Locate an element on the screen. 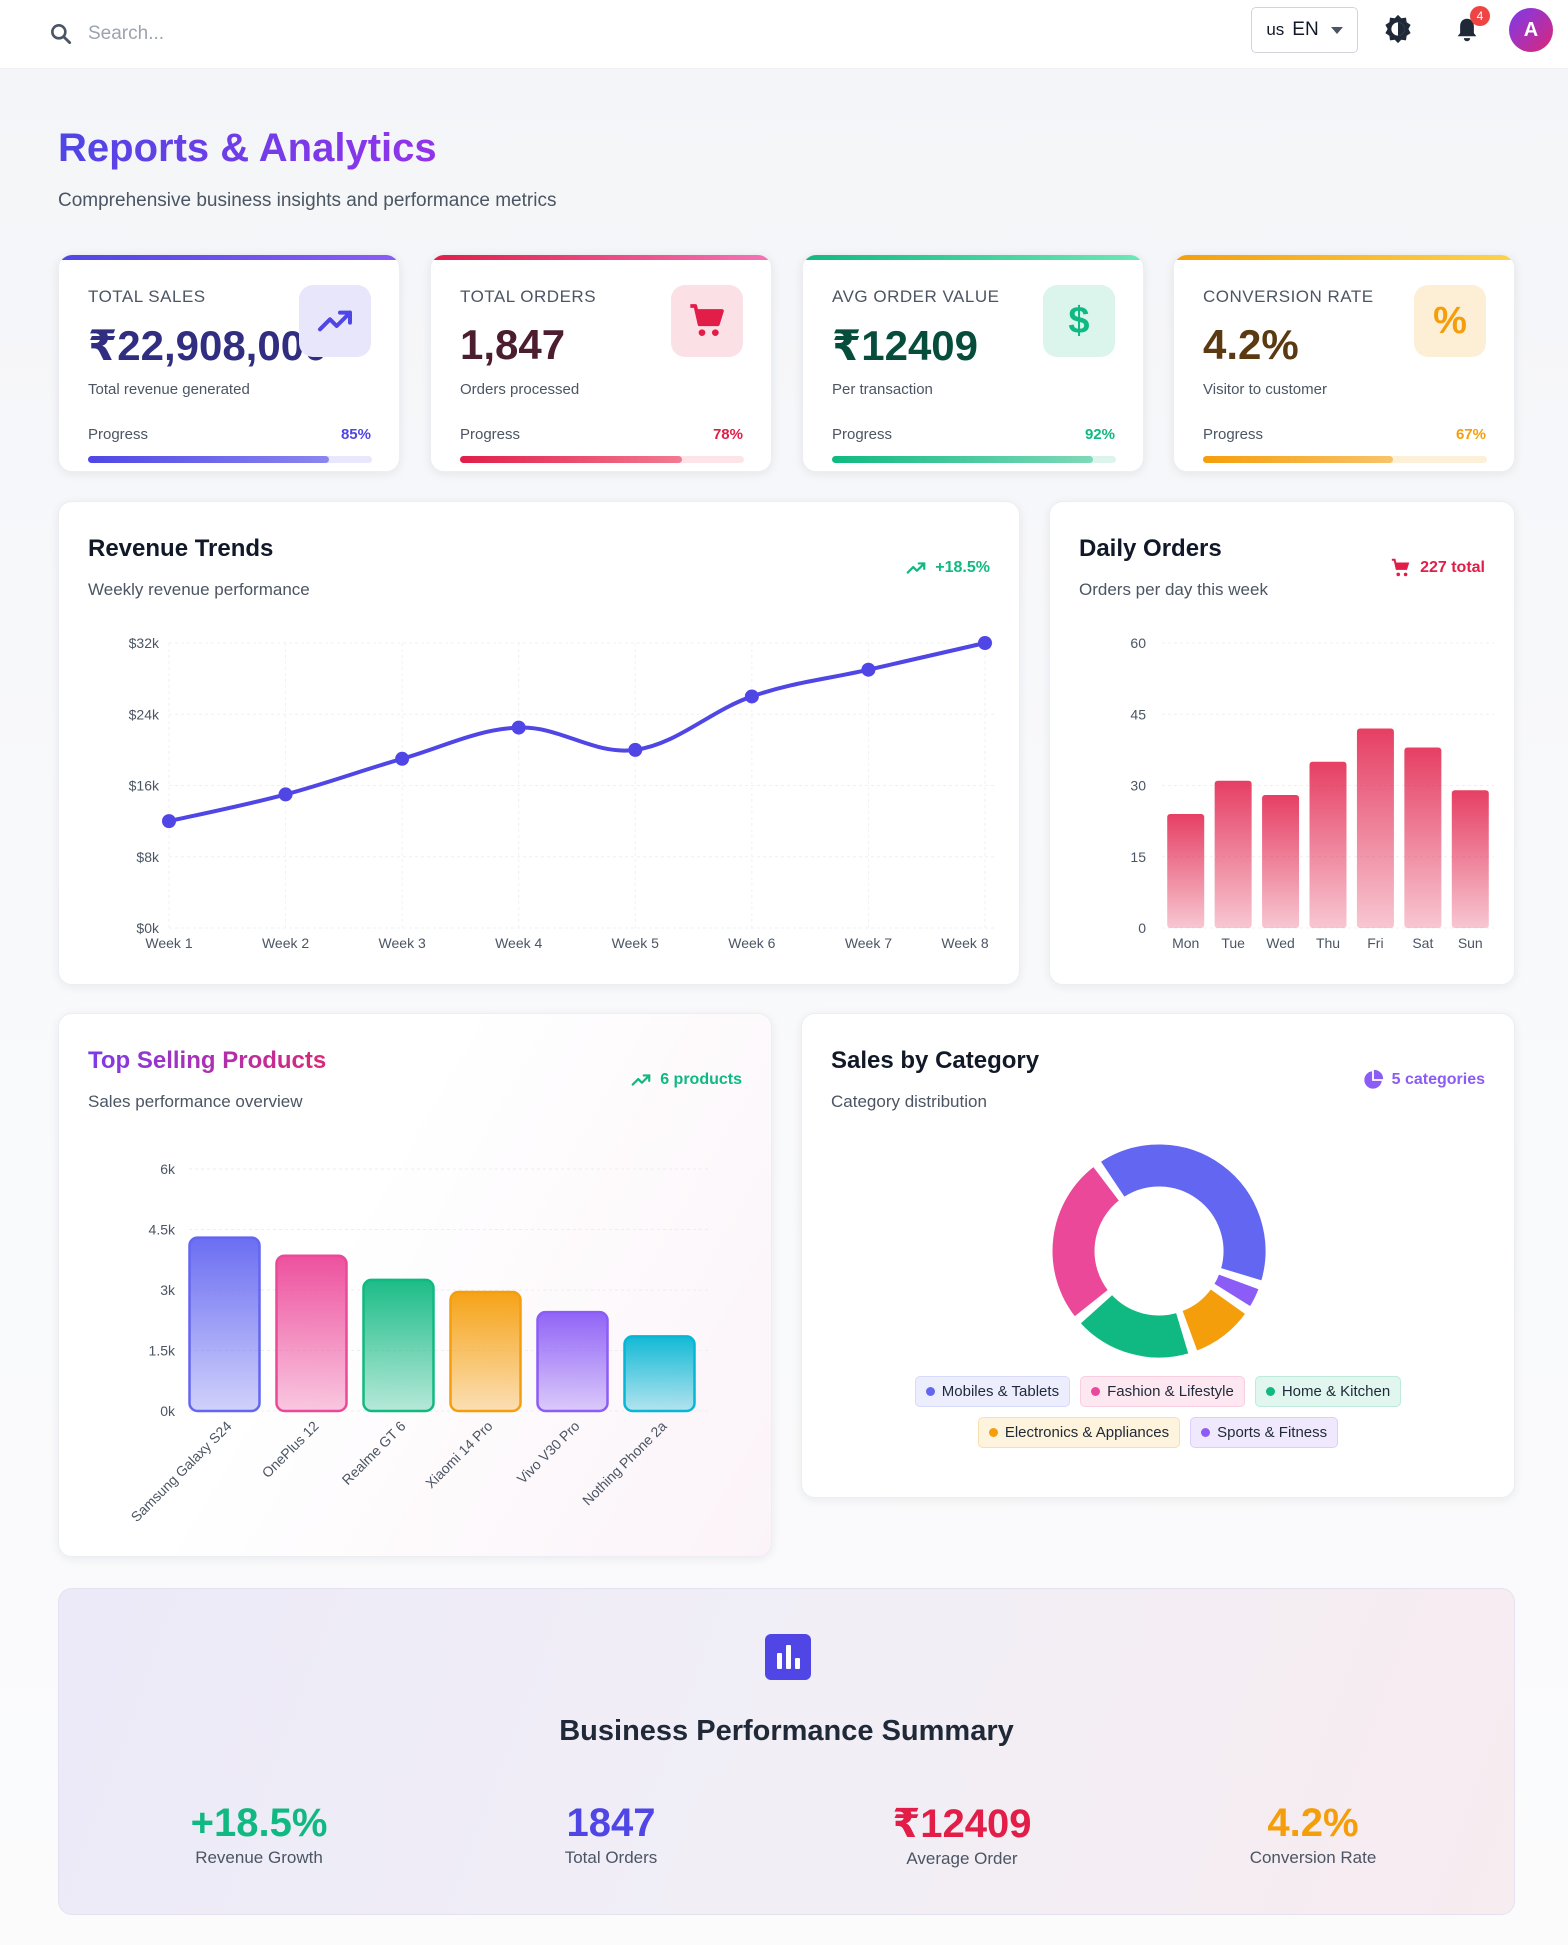 The height and width of the screenshot is (1945, 1568). kpi-label: AVG ORDER VALUE is located at coordinates (916, 296).